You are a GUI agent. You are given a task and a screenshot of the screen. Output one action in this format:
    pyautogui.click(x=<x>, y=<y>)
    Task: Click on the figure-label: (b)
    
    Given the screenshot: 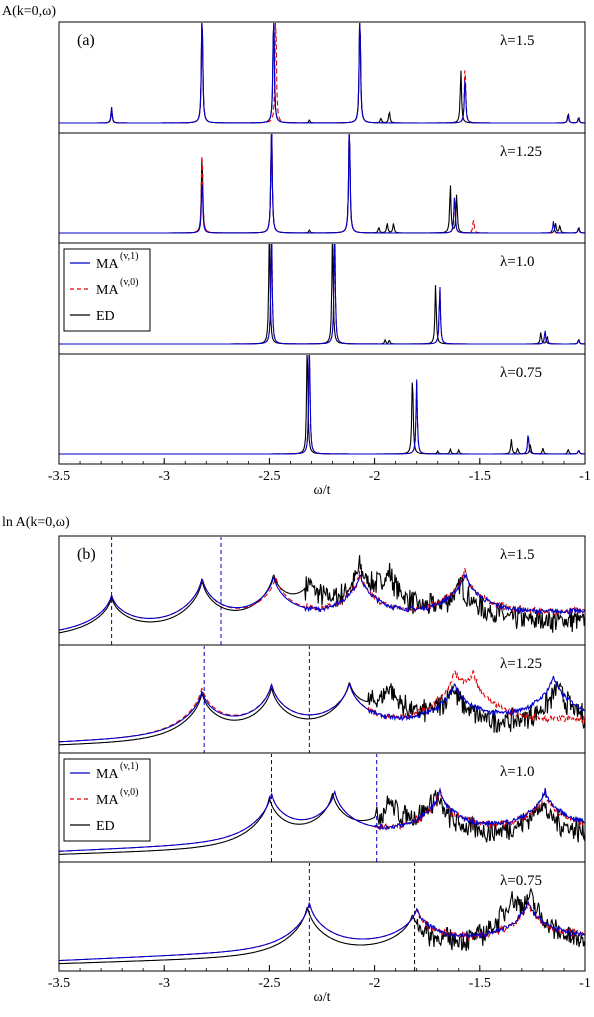 What is the action you would take?
    pyautogui.click(x=86, y=554)
    